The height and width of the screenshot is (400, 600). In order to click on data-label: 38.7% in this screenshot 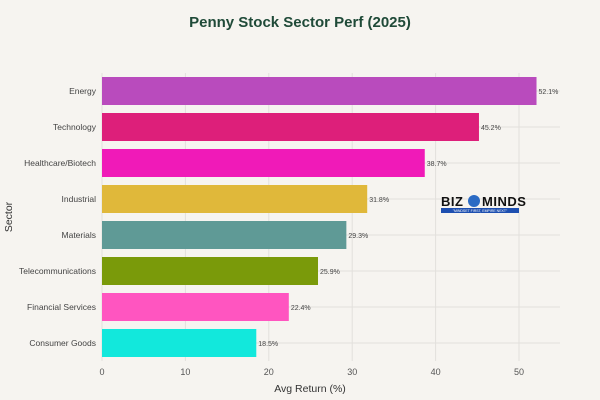, I will do `click(437, 164)`.